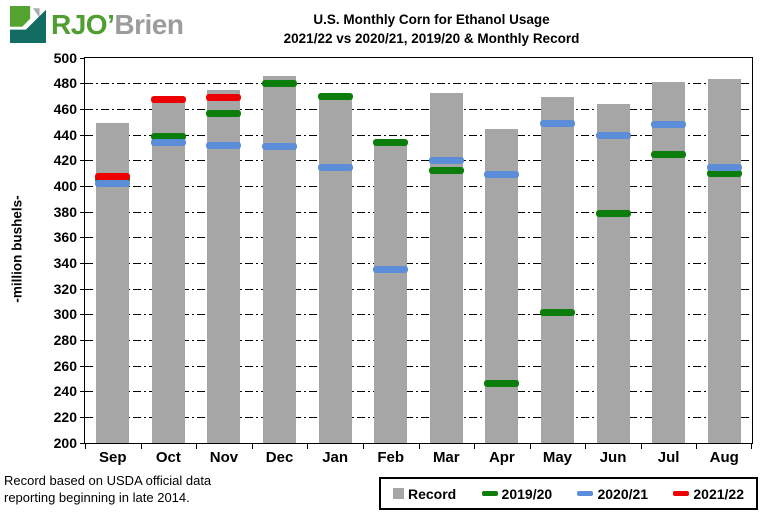  Describe the element at coordinates (113, 283) in the screenshot. I see `record-bar-Sep` at that location.